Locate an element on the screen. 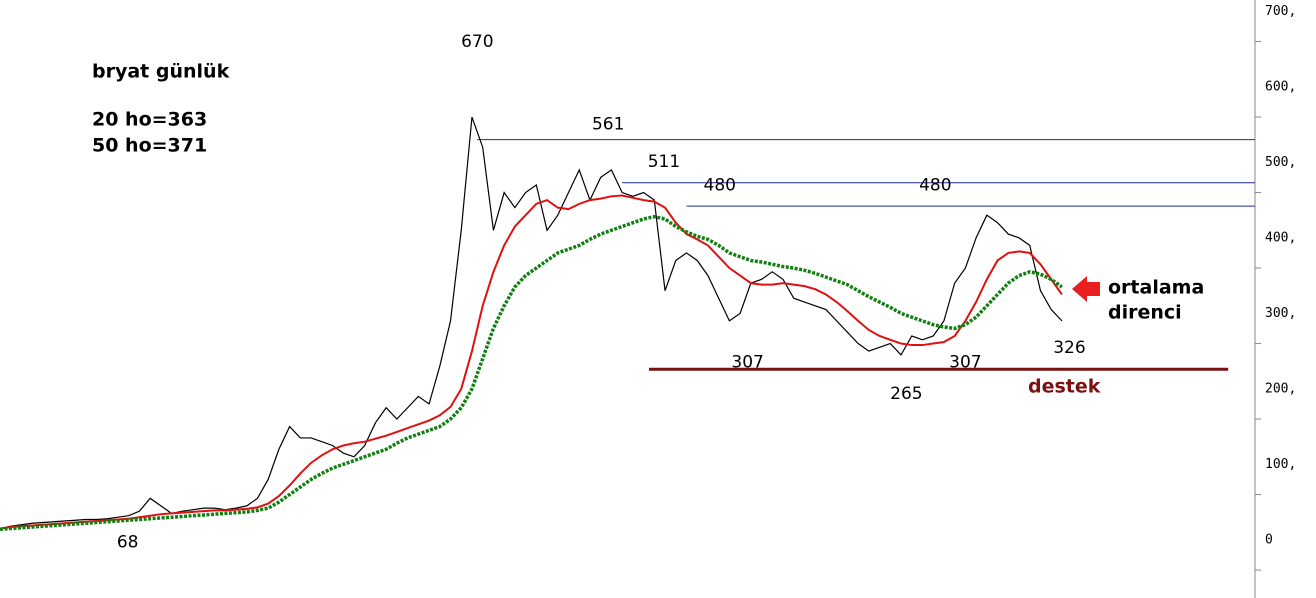 This screenshot has width=1316, height=598. note: direnci is located at coordinates (1145, 313).